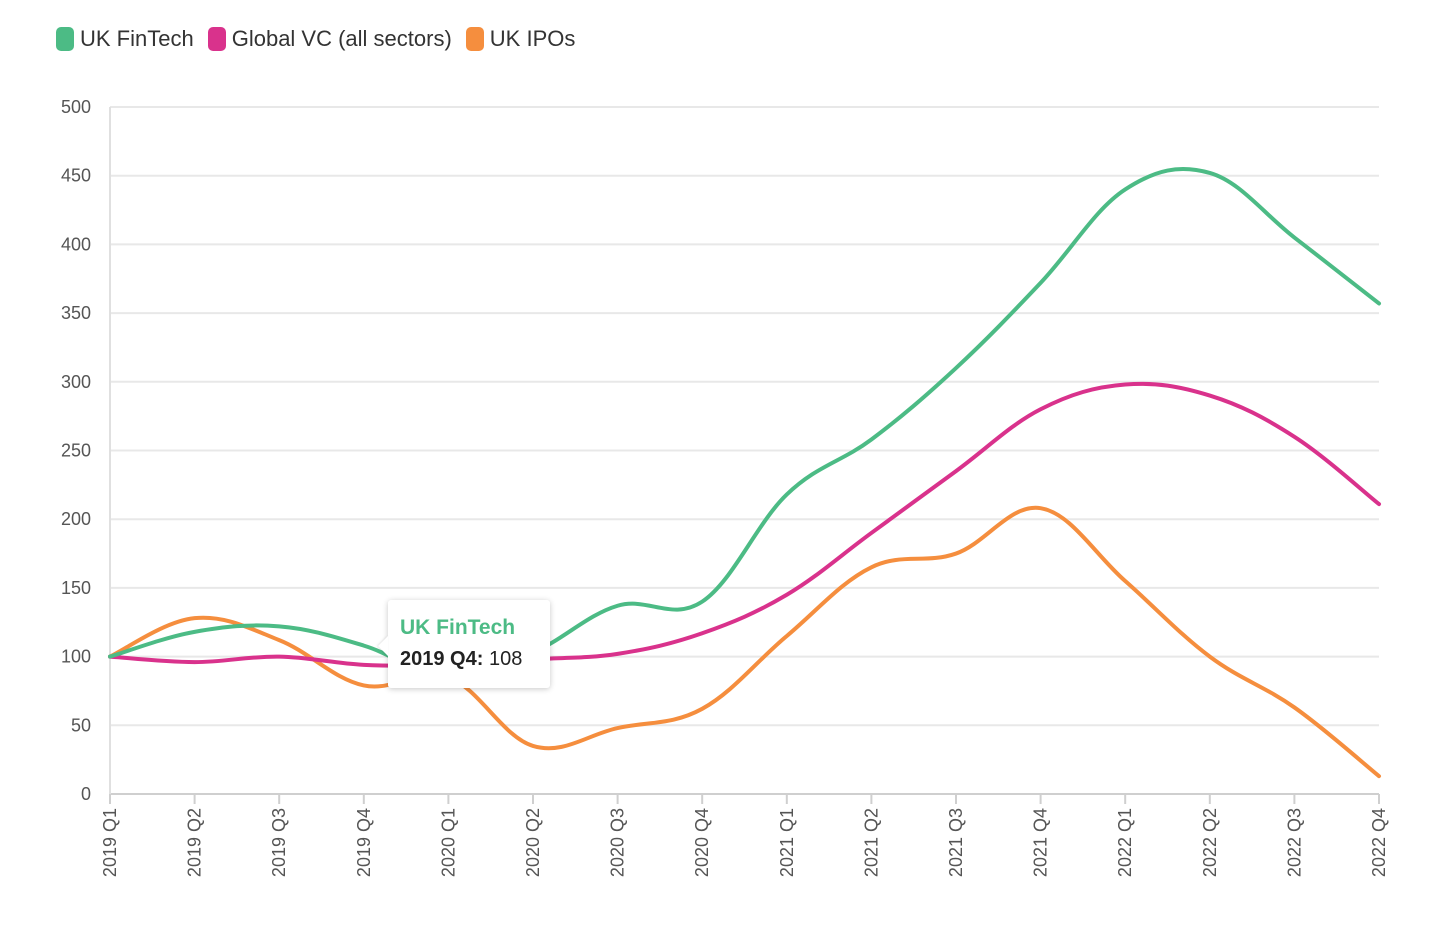 The height and width of the screenshot is (926, 1456). What do you see at coordinates (76, 244) in the screenshot?
I see `y-tick-label: 400` at bounding box center [76, 244].